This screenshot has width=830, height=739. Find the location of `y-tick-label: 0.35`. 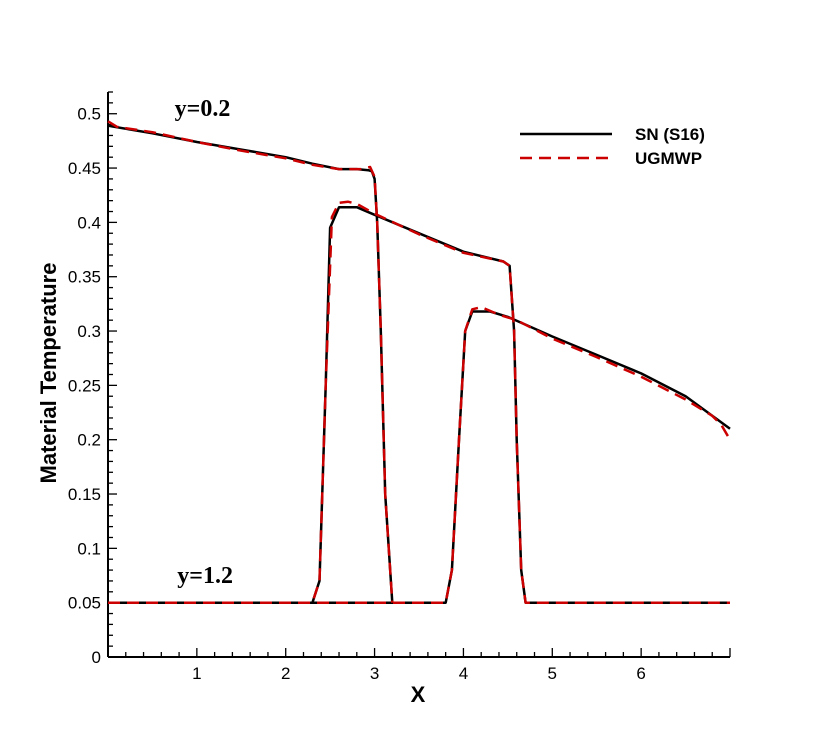

y-tick-label: 0.35 is located at coordinates (84, 277).